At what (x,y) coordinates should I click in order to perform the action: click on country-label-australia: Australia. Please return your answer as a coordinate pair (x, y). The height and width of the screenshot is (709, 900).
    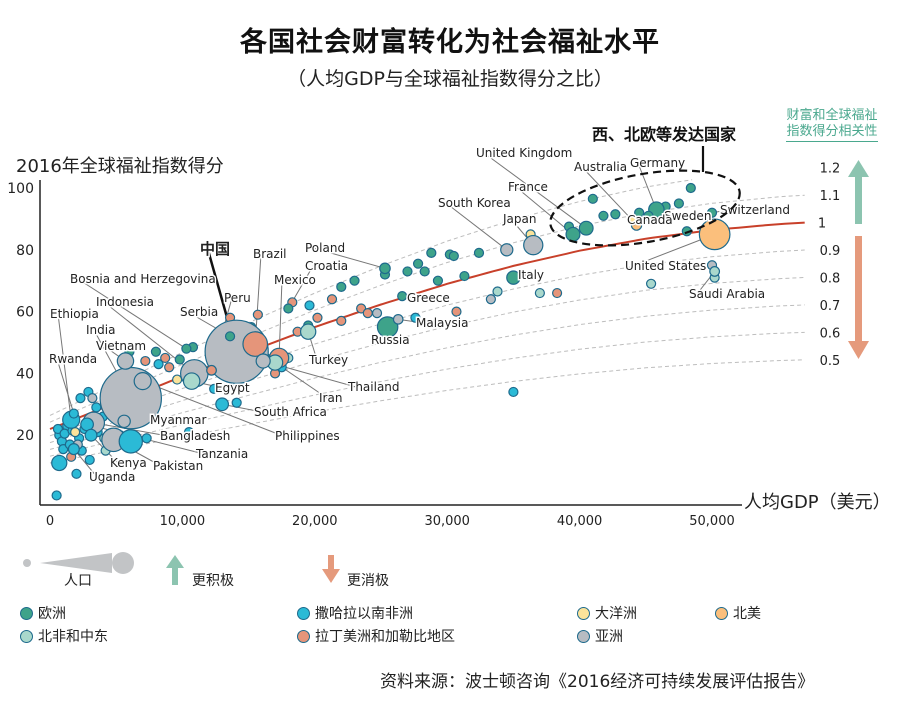
    Looking at the image, I should click on (600, 167).